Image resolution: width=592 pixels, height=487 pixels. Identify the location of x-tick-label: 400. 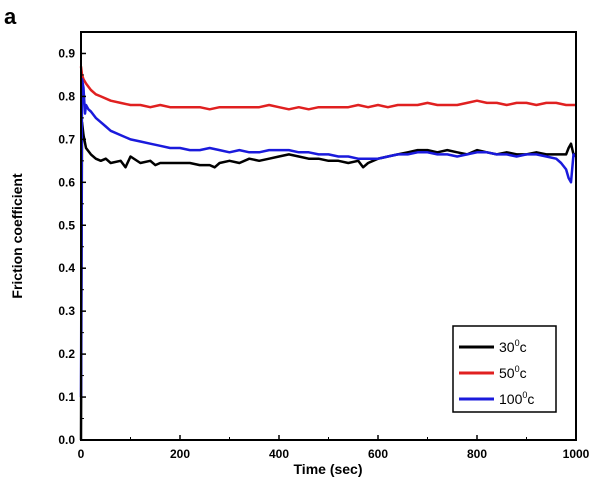
(279, 454).